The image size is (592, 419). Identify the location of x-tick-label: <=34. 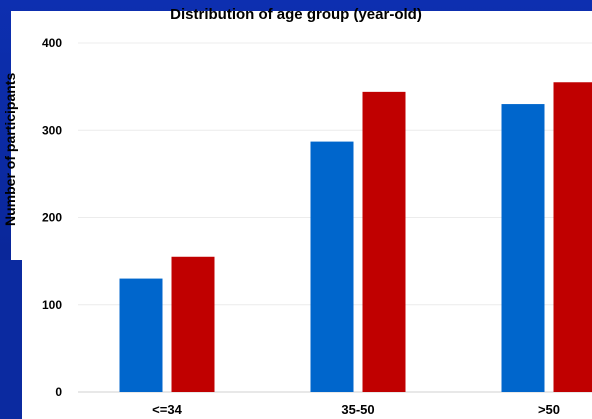
(167, 409).